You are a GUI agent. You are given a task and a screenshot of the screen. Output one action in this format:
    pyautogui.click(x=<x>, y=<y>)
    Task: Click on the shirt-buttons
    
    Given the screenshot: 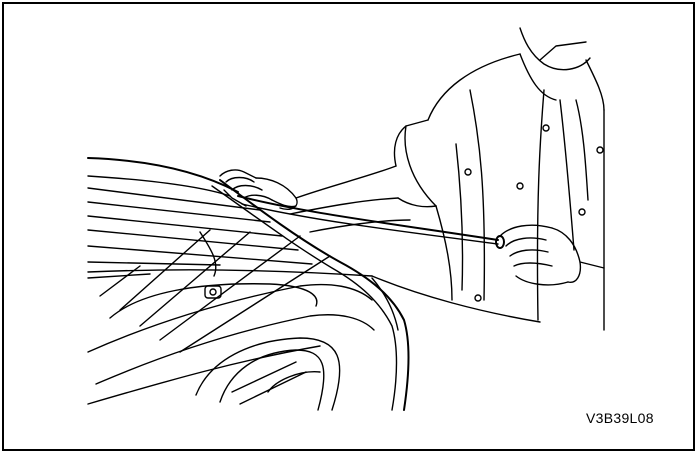 What is the action you would take?
    pyautogui.click(x=534, y=213)
    